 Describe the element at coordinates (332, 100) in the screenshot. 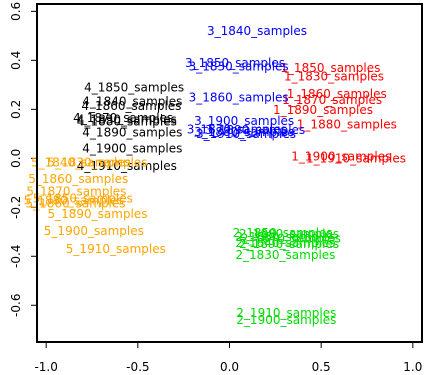

I see `point-label: 1_1870_samples` at that location.